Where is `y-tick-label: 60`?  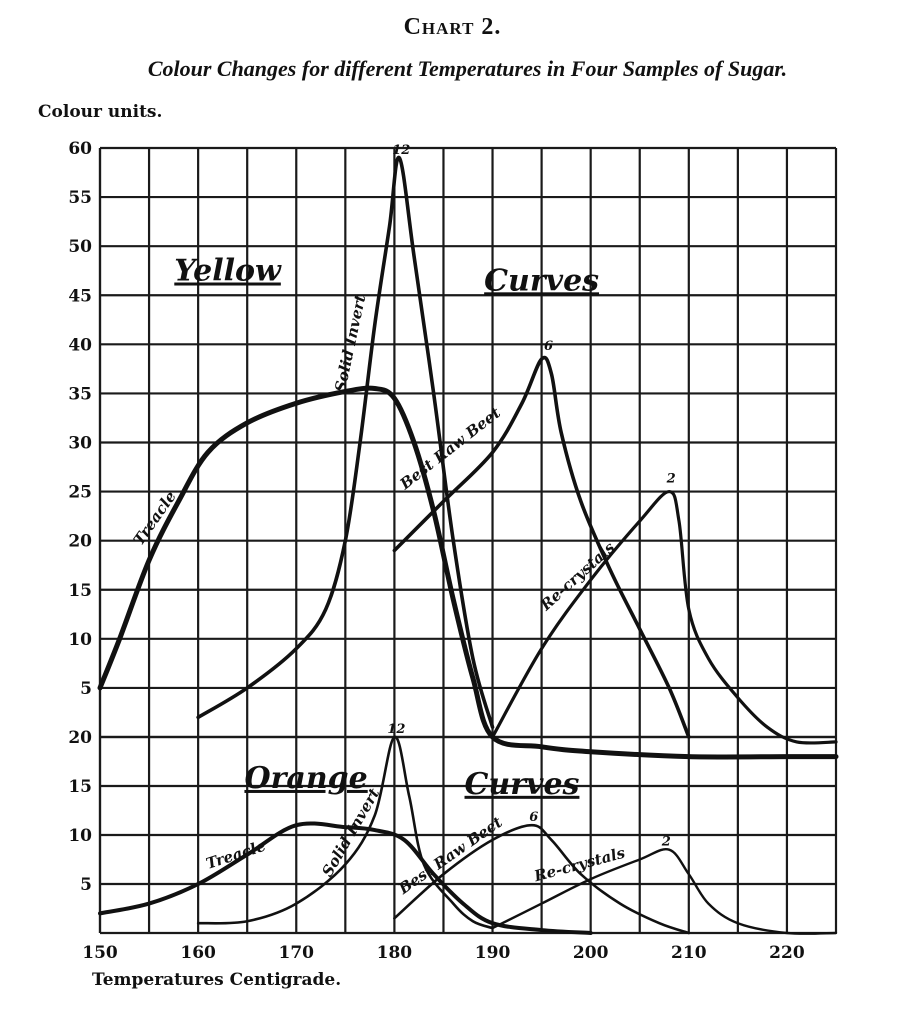
y-tick-label: 60 is located at coordinates (80, 149).